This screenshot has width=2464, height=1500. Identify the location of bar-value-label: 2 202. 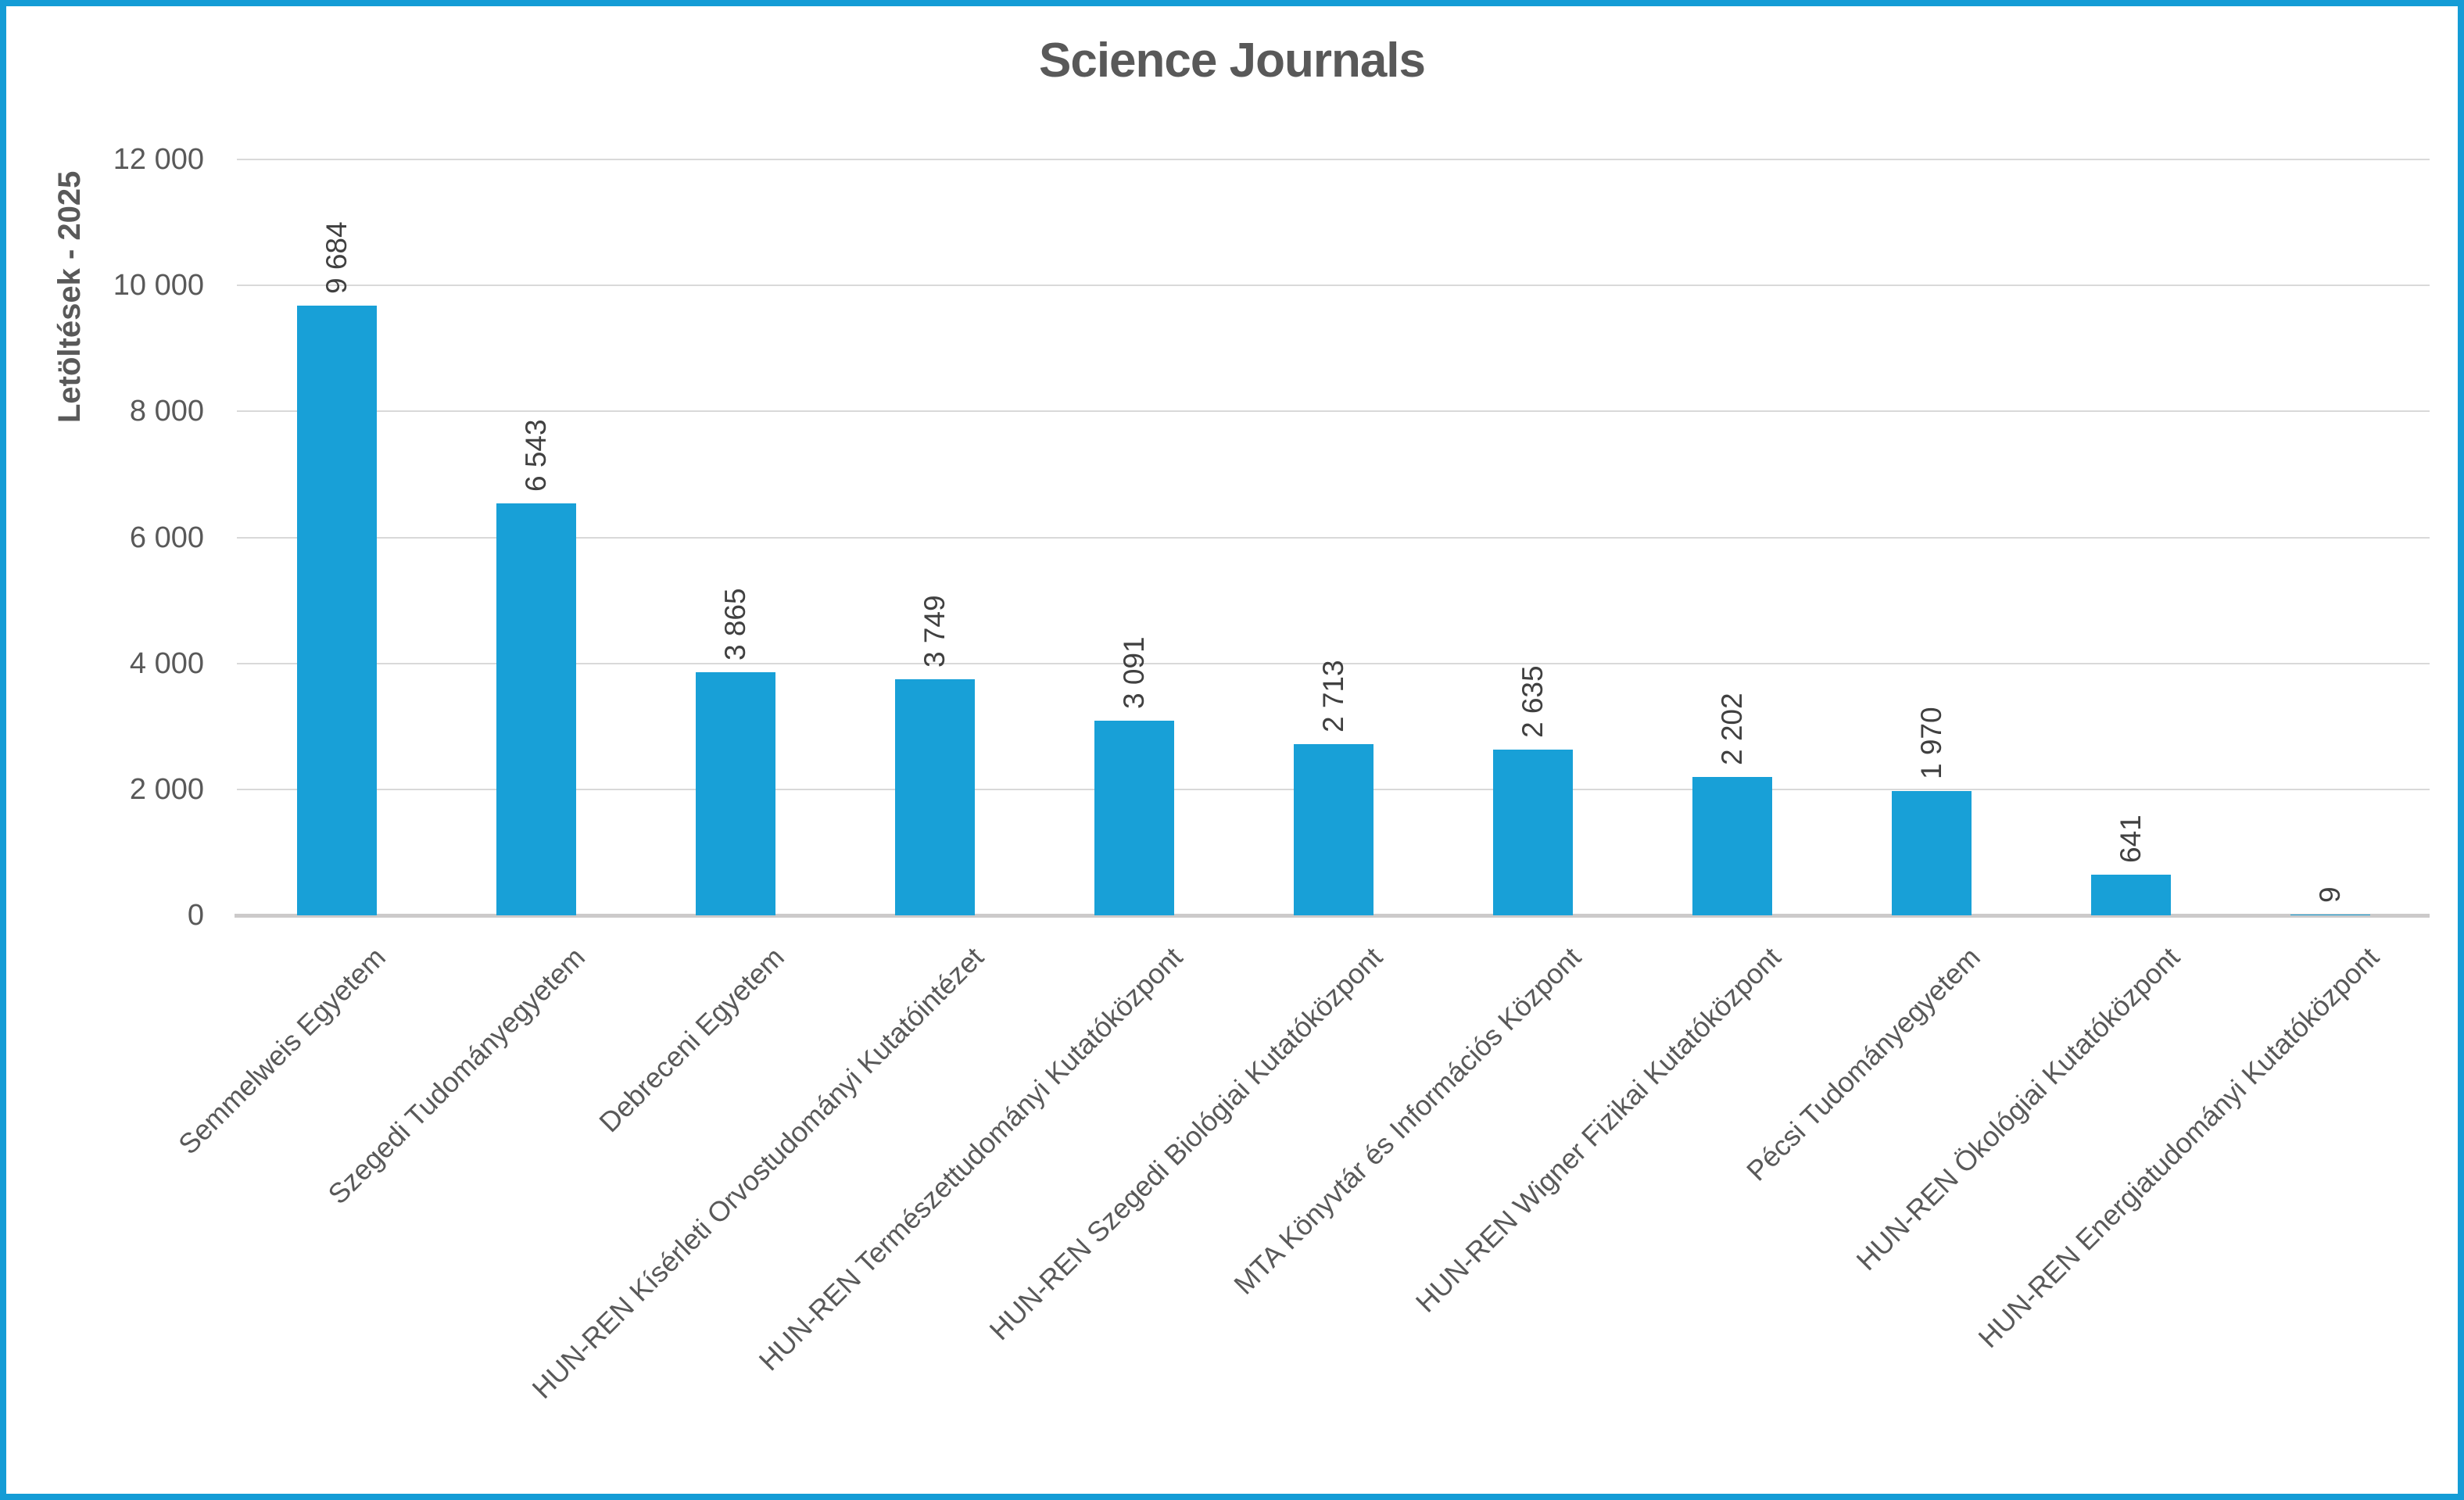
(1732, 729).